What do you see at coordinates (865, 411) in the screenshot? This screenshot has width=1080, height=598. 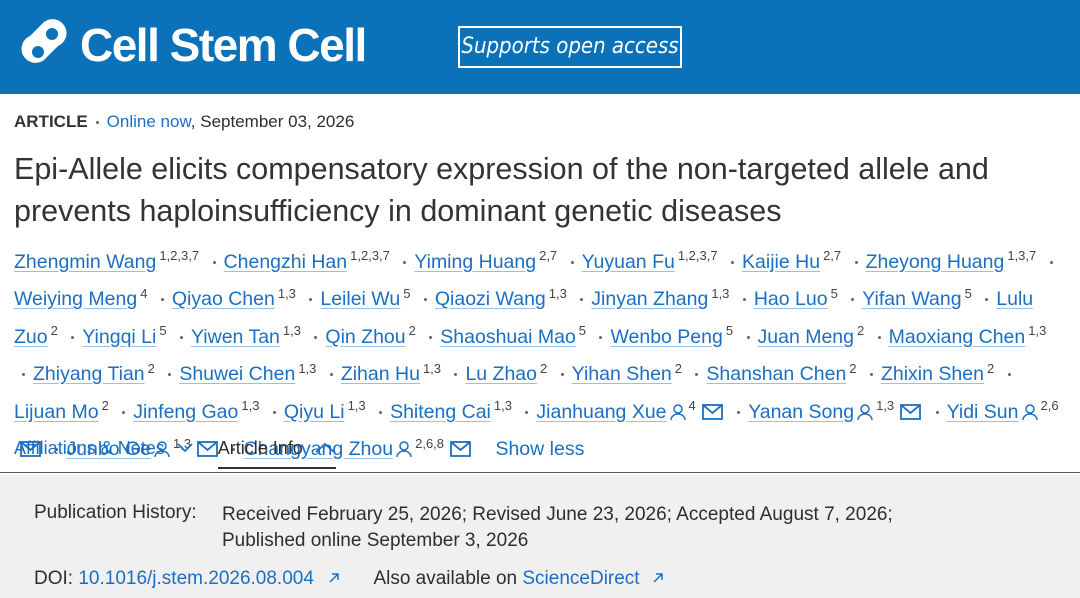 I see `person-icon` at bounding box center [865, 411].